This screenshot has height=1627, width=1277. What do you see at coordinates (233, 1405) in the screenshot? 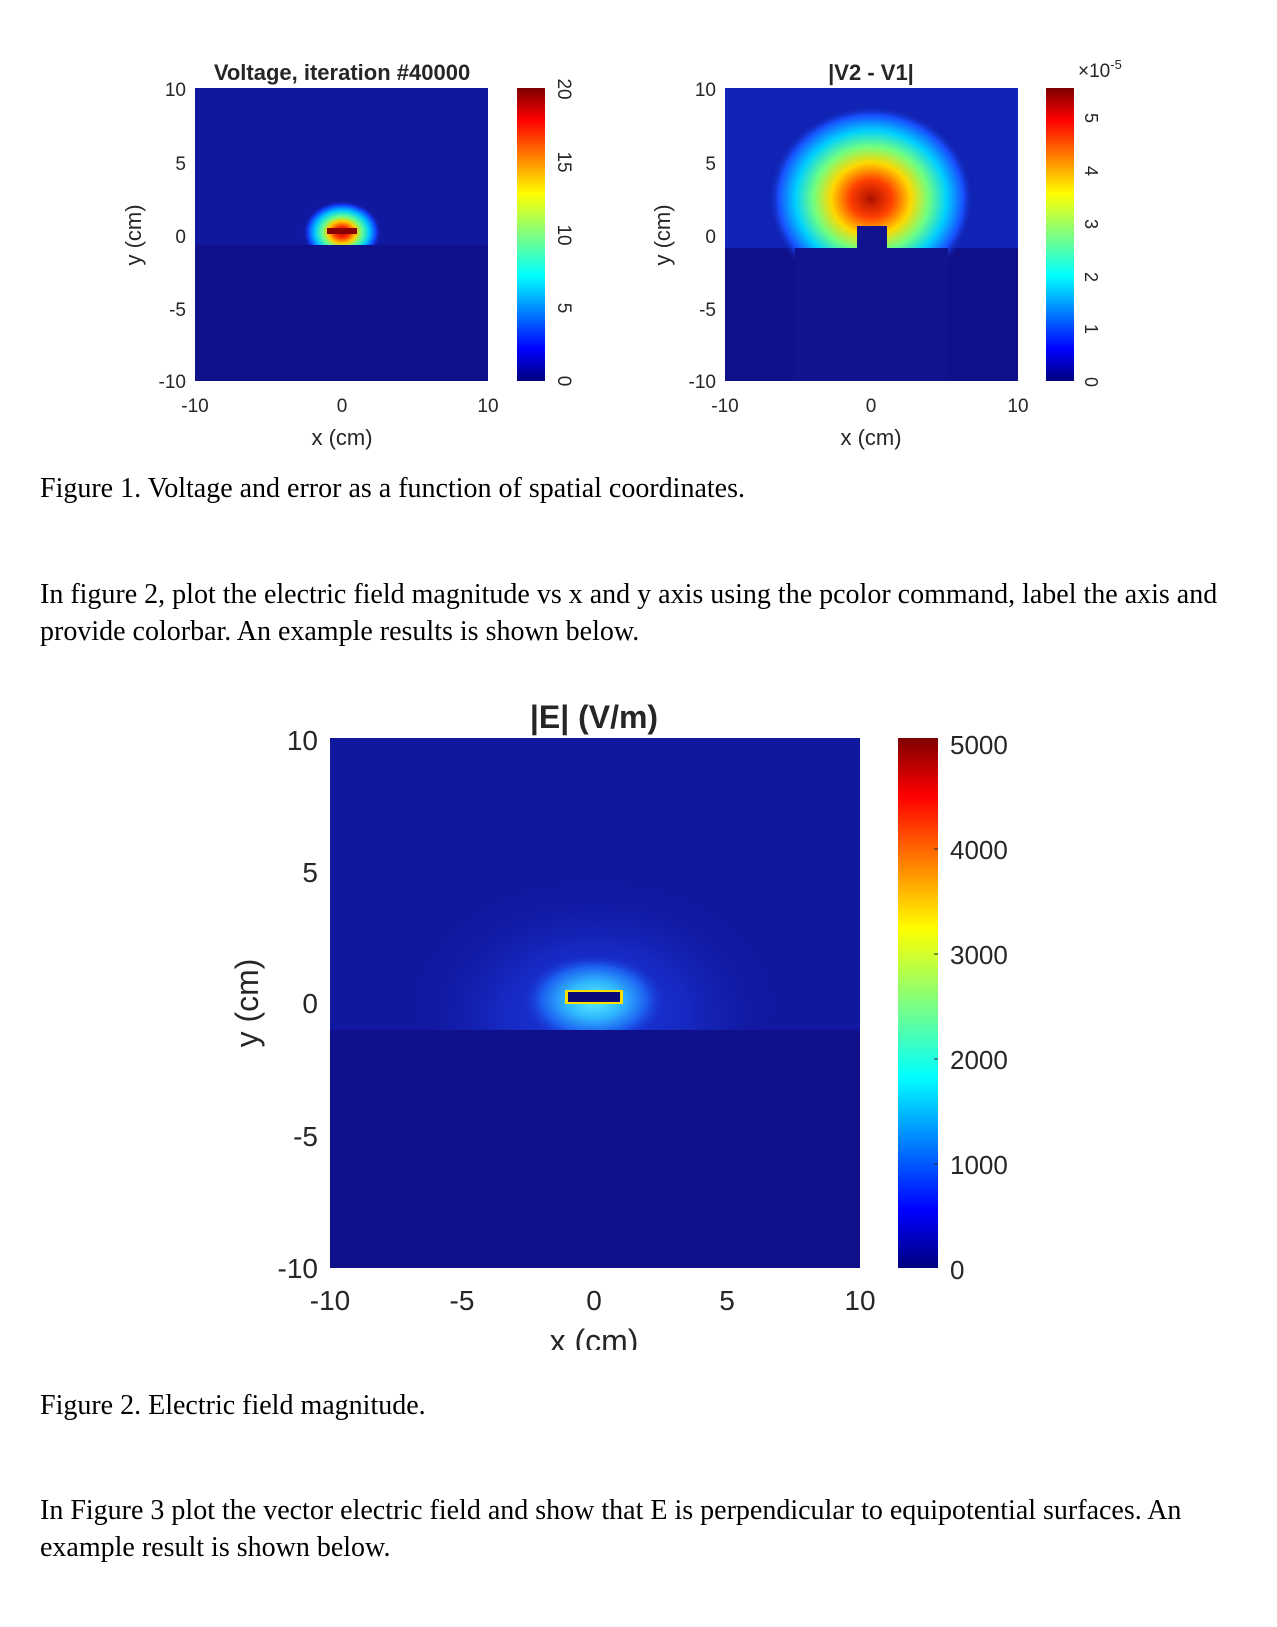
I see `figure2-caption: Figure 2. Electric field magnitude.` at bounding box center [233, 1405].